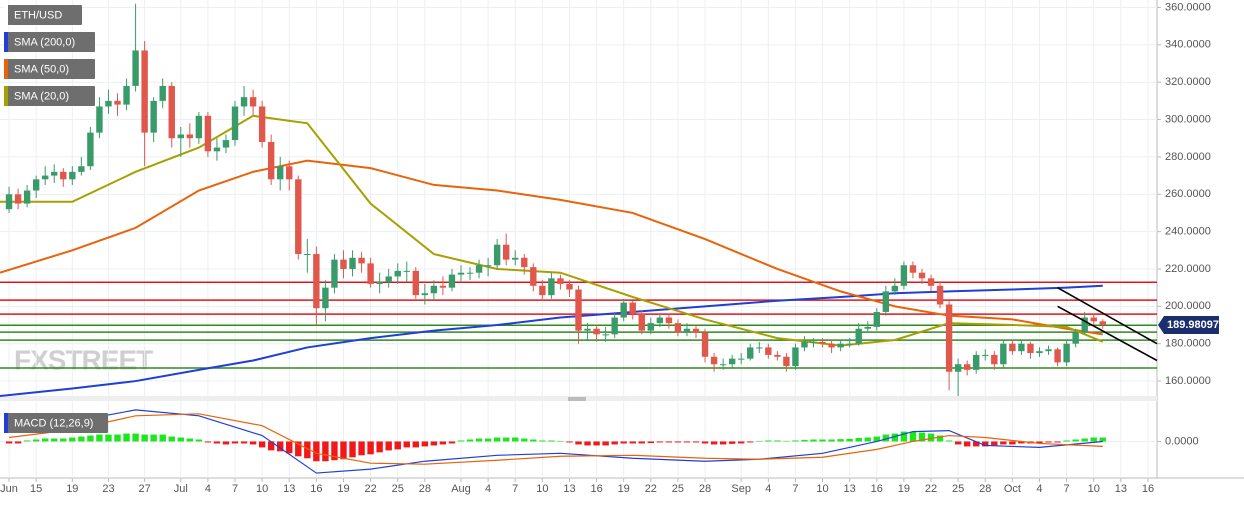 Image resolution: width=1244 pixels, height=506 pixels. Describe the element at coordinates (678, 489) in the screenshot. I see `x-tick-label: 25` at that location.